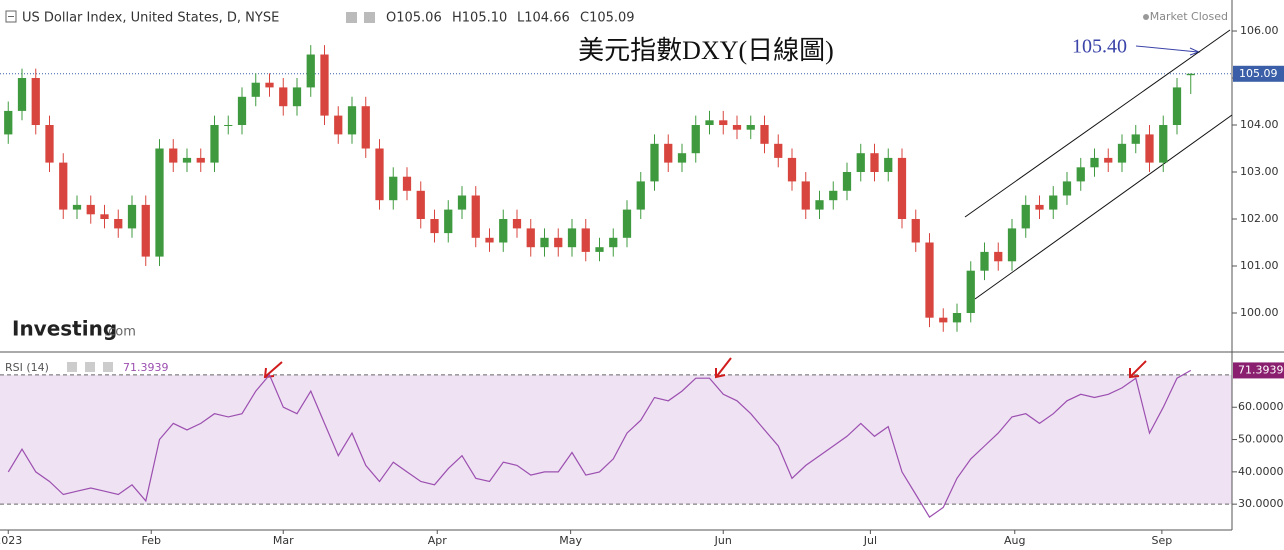 Image resolution: width=1284 pixels, height=550 pixels. Describe the element at coordinates (1259, 265) in the screenshot. I see `y-tick-label: 101.00` at that location.